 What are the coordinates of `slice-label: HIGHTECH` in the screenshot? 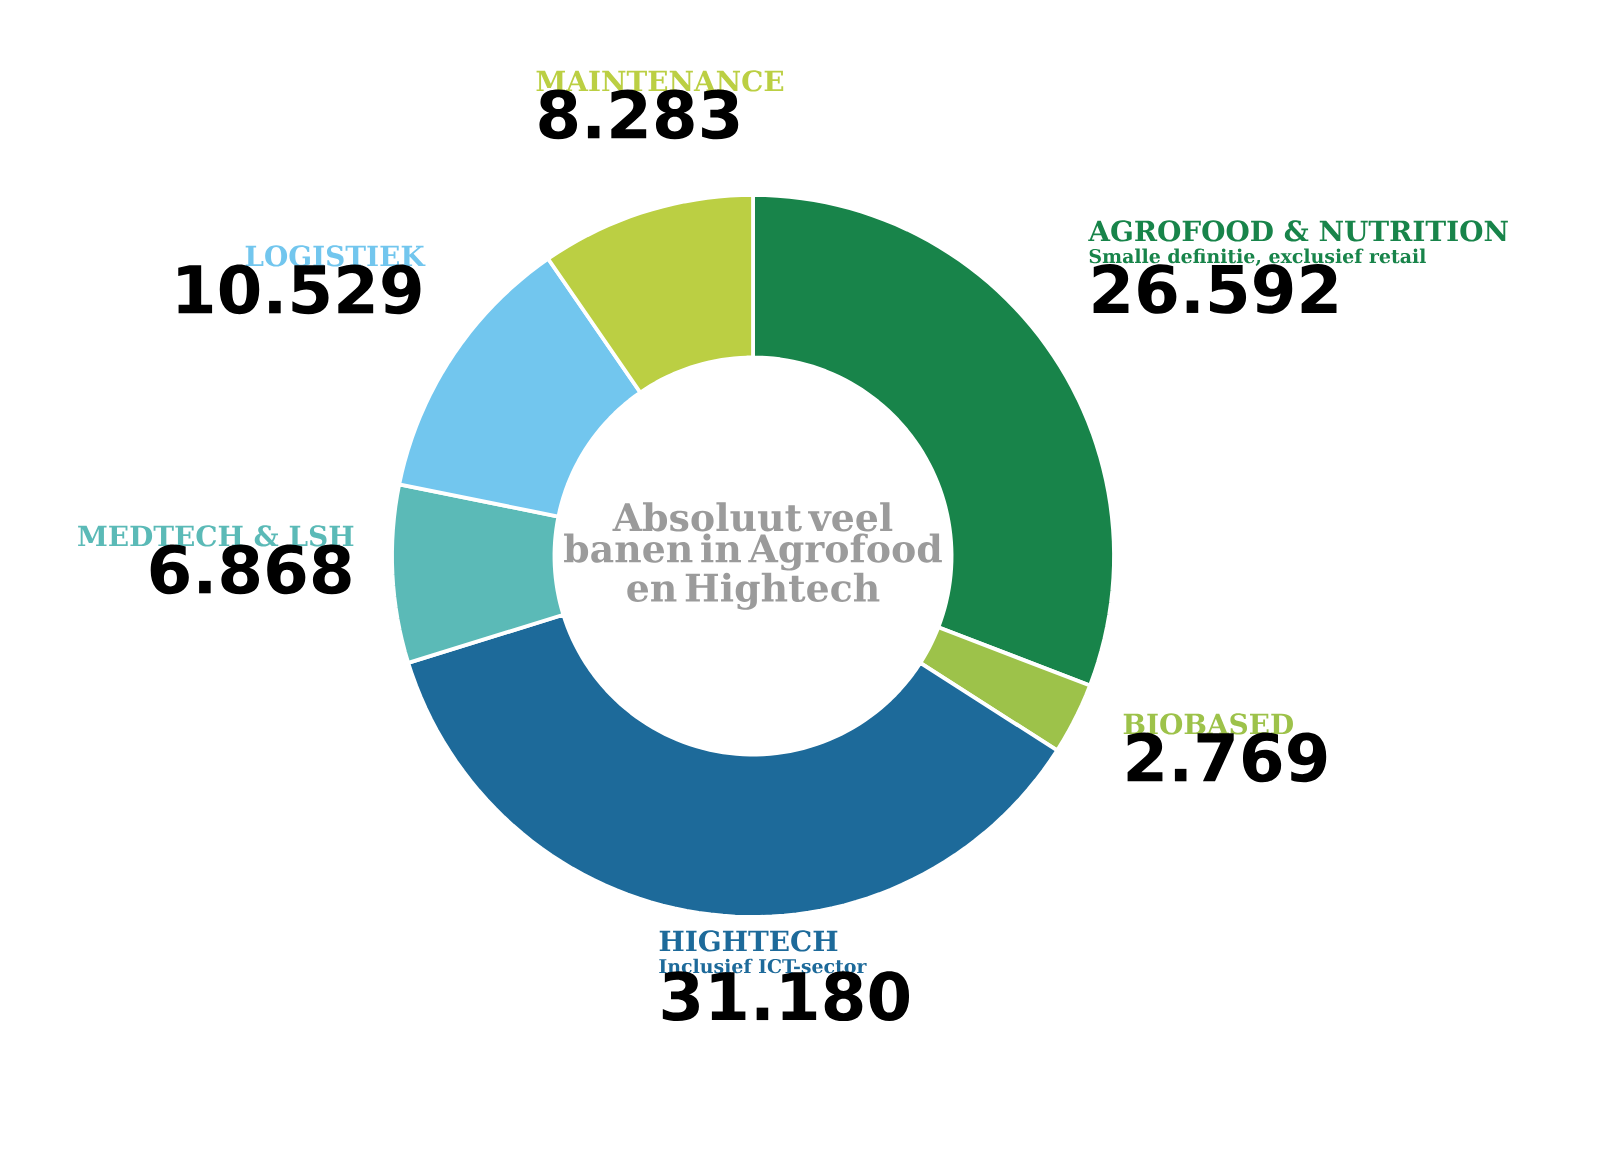 It's located at (748, 941).